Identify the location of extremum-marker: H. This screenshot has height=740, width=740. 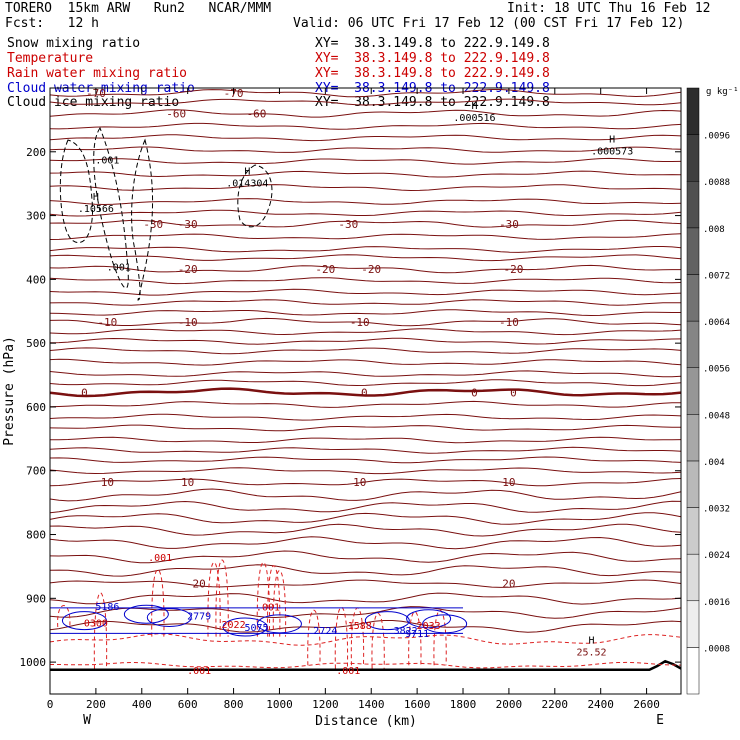
(96, 197).